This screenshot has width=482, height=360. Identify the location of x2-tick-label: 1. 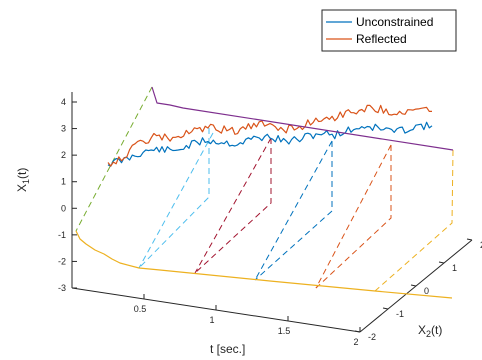
(454, 268).